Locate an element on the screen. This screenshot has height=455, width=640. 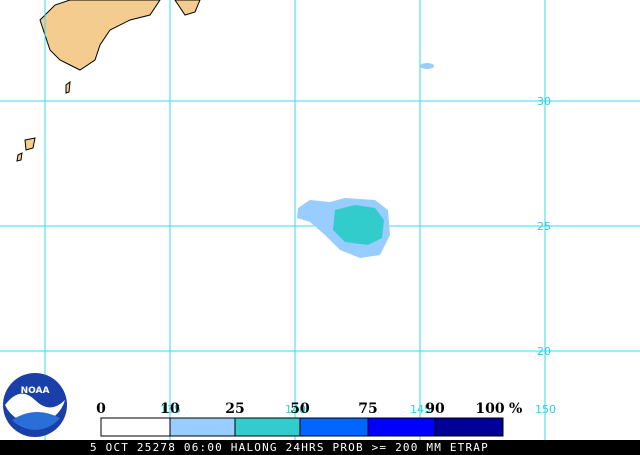
footer-bar is located at coordinates (320, 447).